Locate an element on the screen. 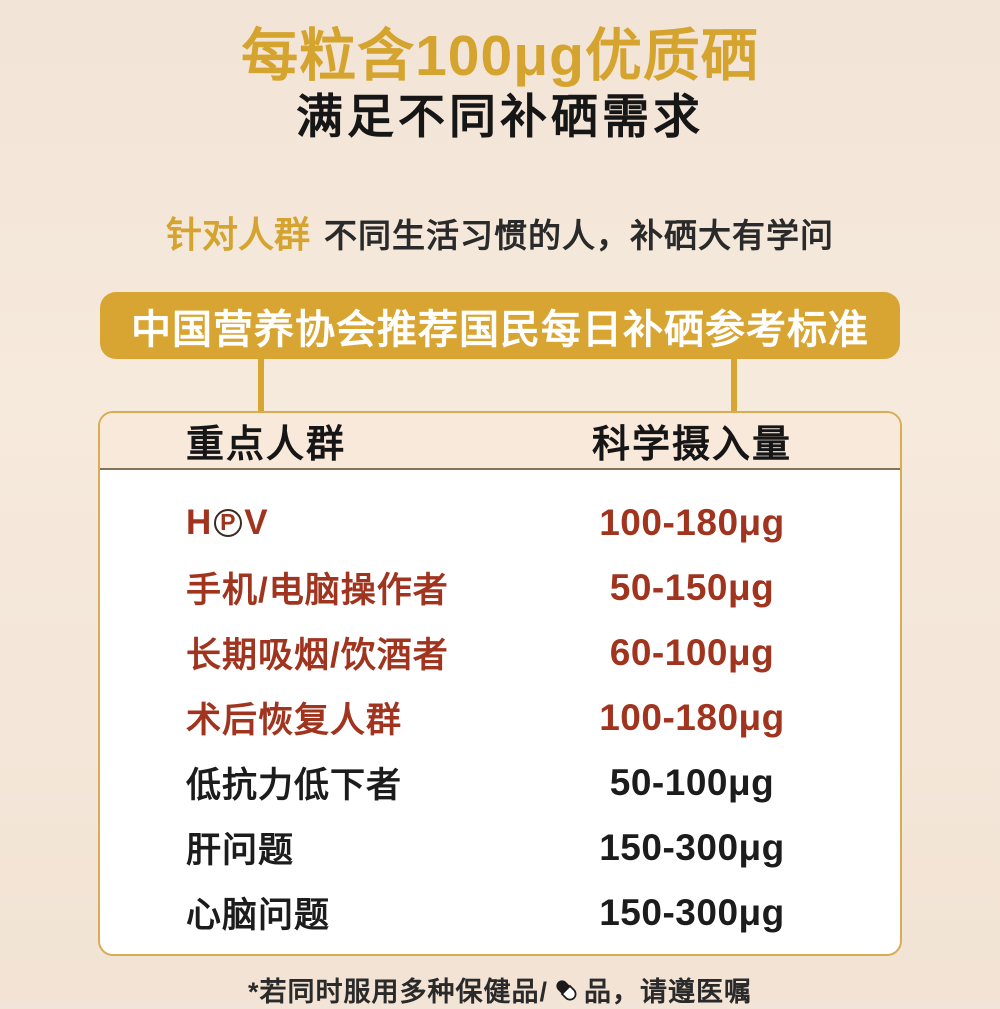 Image resolution: width=1000 pixels, height=1009 pixels. row-intake-value: 50-150μg is located at coordinates (692, 587).